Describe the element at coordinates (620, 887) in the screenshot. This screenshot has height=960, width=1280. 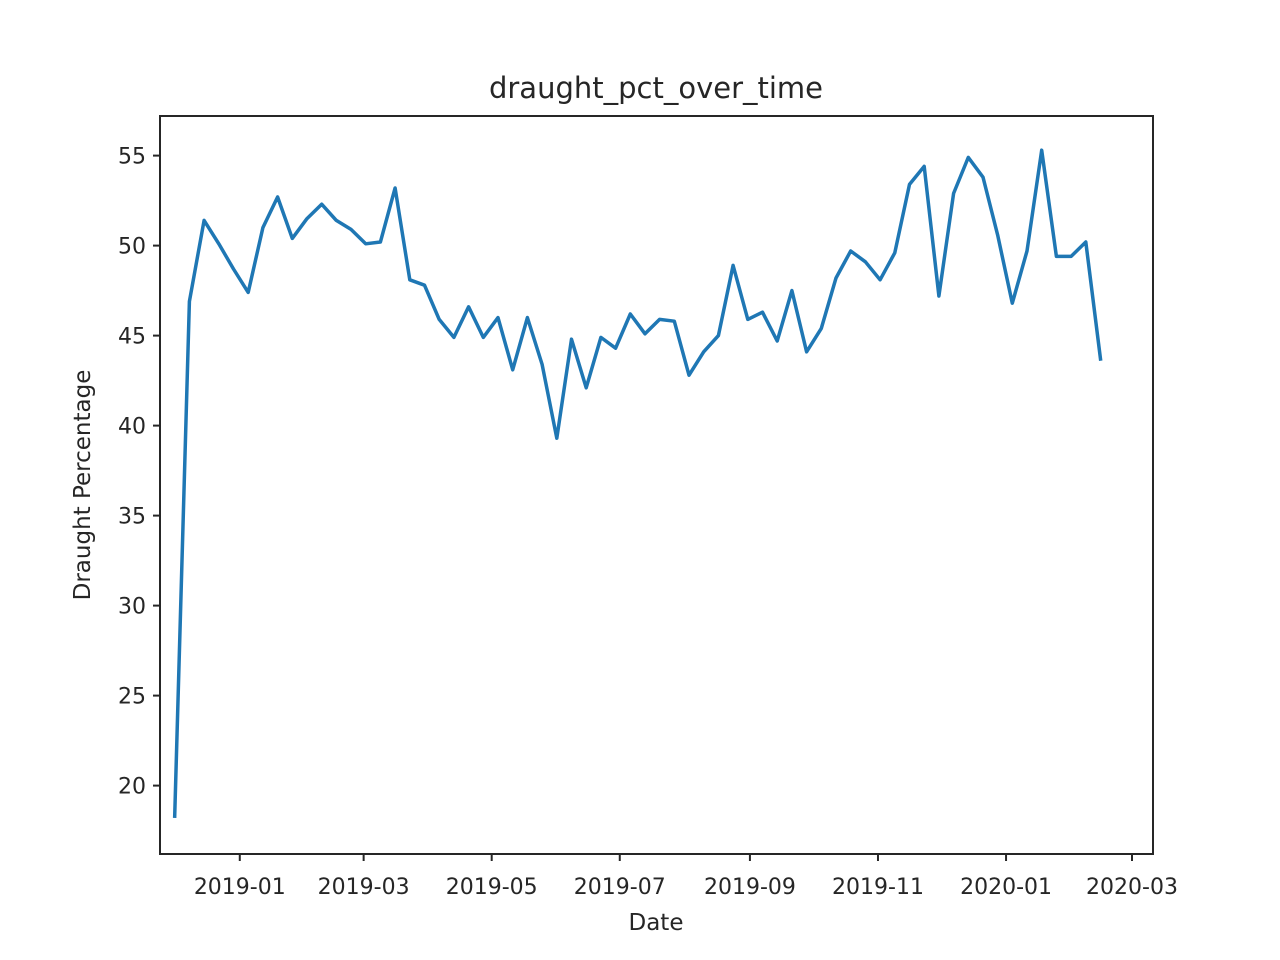
I see `x-tick-label: 2019-07` at that location.